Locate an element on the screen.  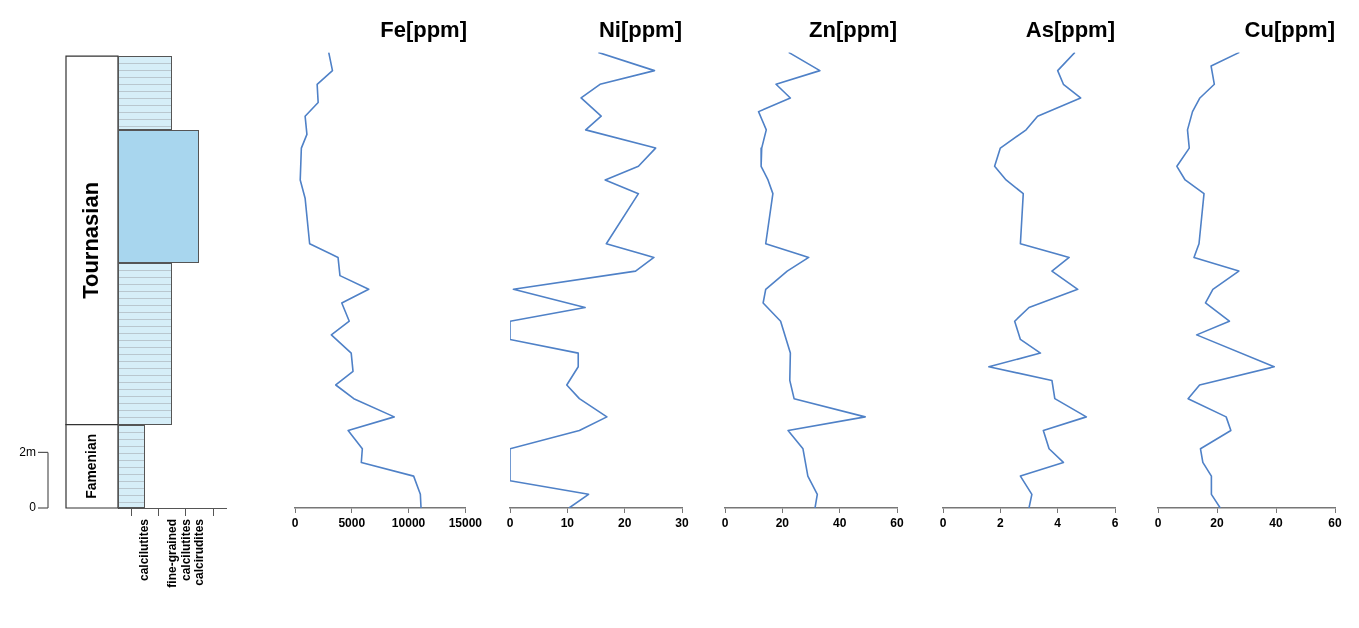
chart-title: As[ppm] is located at coordinates (1070, 30).